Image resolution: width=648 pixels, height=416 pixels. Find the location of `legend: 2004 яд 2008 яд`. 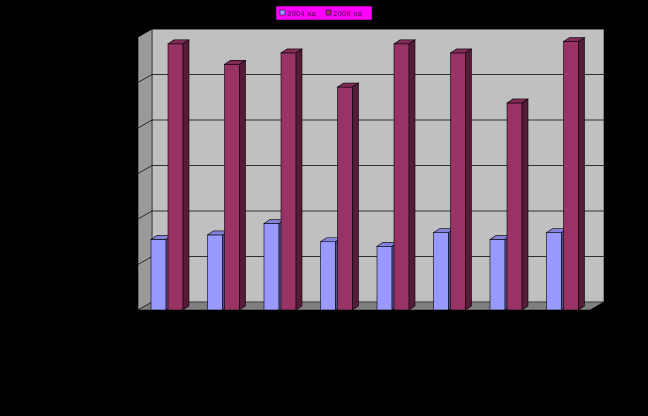

legend: 2004 яд 2008 яд is located at coordinates (324, 13).